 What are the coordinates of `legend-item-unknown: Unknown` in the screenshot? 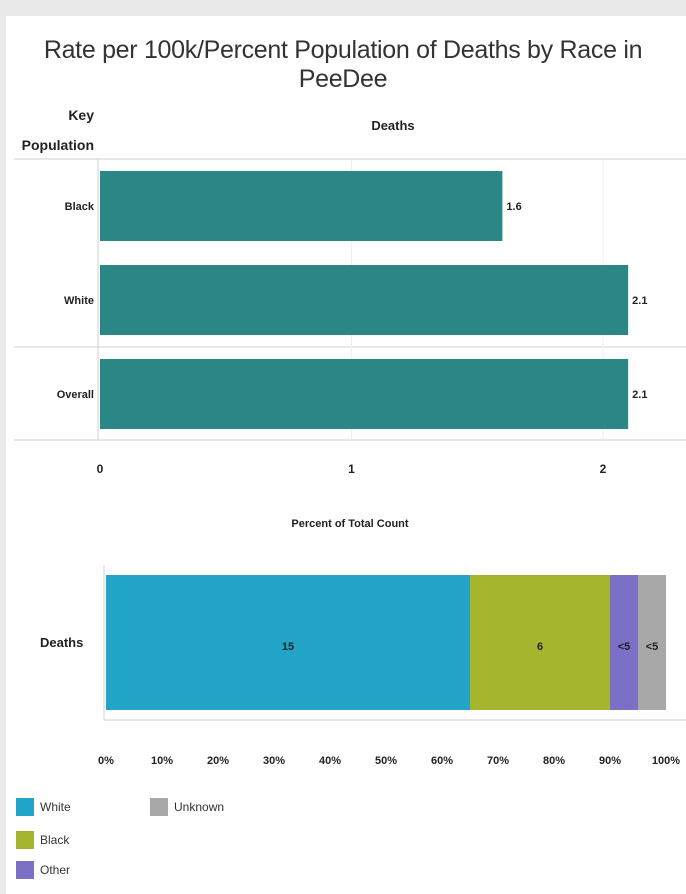 It's located at (187, 807).